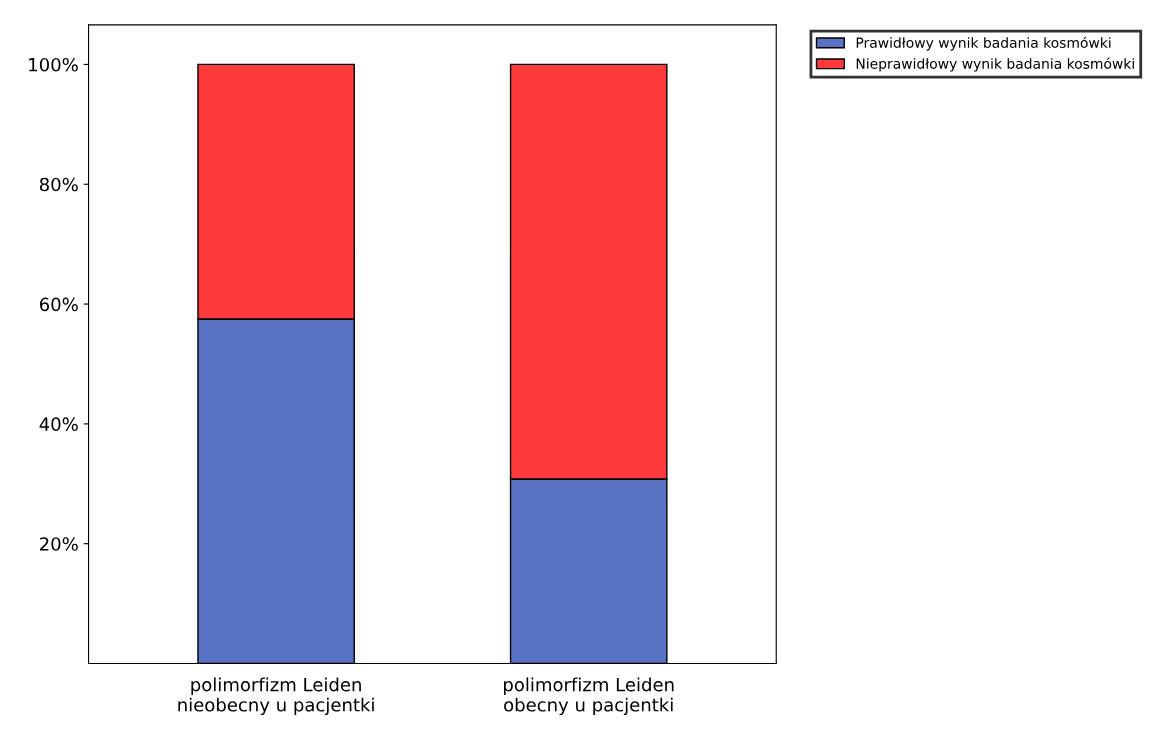 This screenshot has height=754, width=1150. What do you see at coordinates (53, 64) in the screenshot?
I see `y-tick-label: 100%` at bounding box center [53, 64].